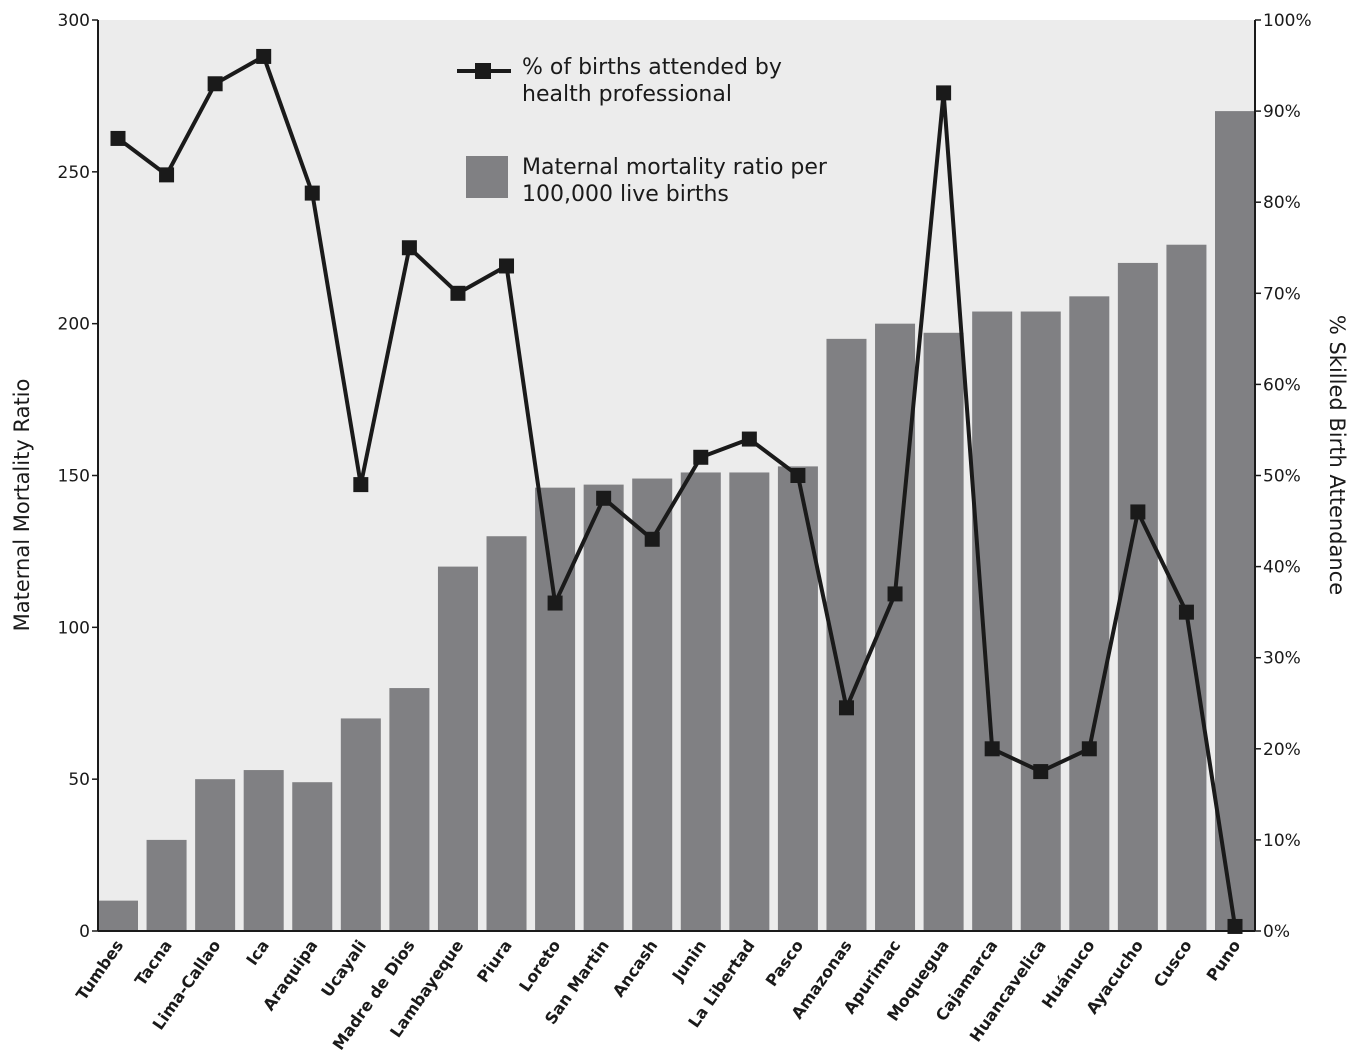  What do you see at coordinates (627, 94) in the screenshot?
I see `legend-line-label-2: health professional` at bounding box center [627, 94].